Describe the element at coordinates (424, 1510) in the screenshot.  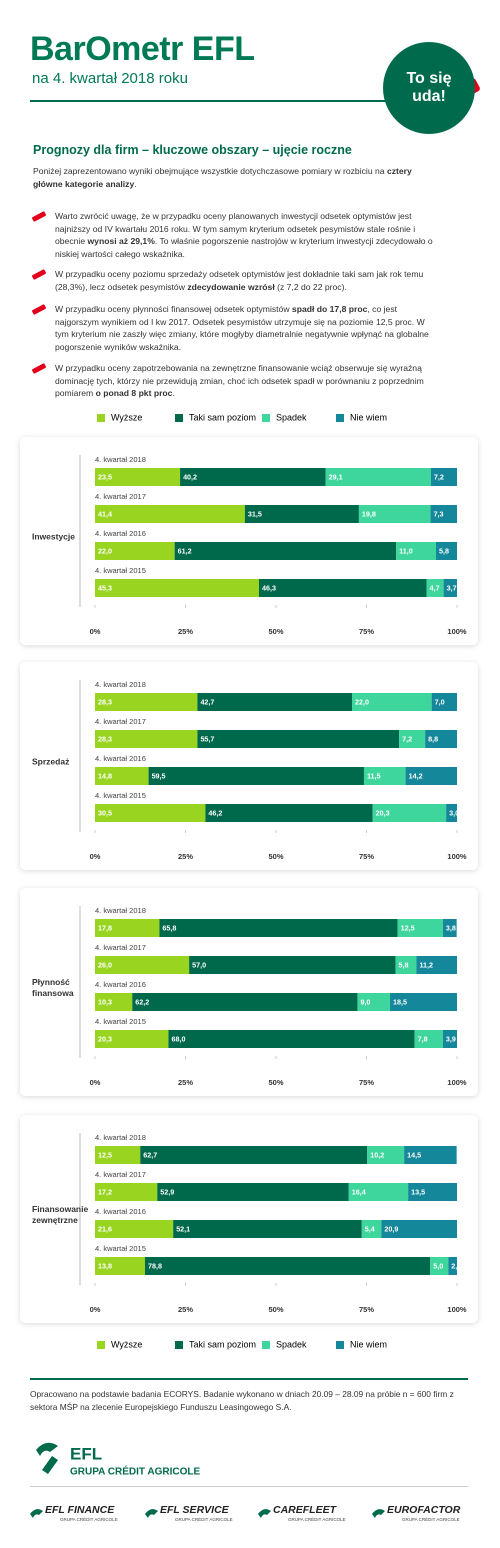
I see `brand-name: EUROFACTOR` at that location.